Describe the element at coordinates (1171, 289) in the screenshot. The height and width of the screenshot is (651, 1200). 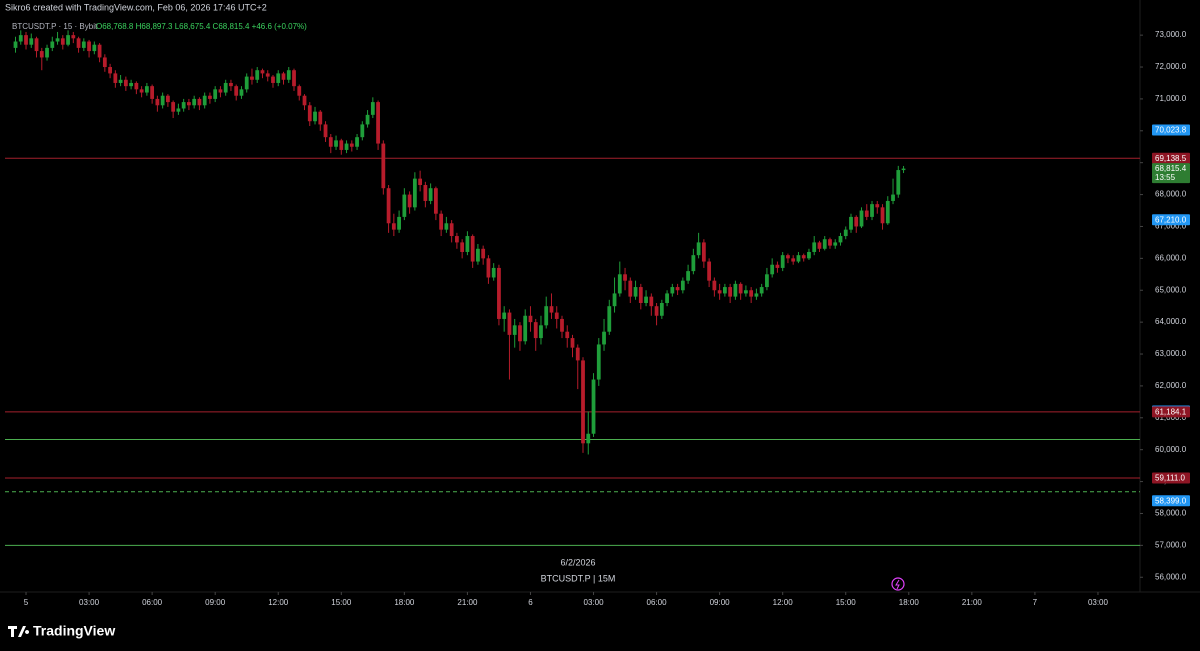
I see `y-tick-label: 65,000.0` at that location.